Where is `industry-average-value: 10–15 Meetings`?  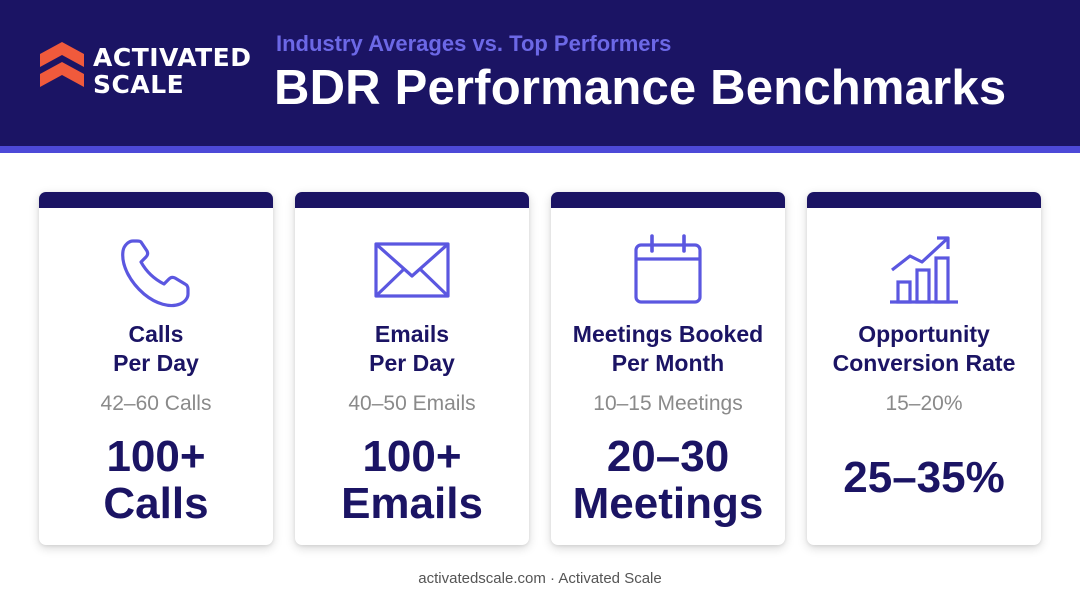 industry-average-value: 10–15 Meetings is located at coordinates (668, 403).